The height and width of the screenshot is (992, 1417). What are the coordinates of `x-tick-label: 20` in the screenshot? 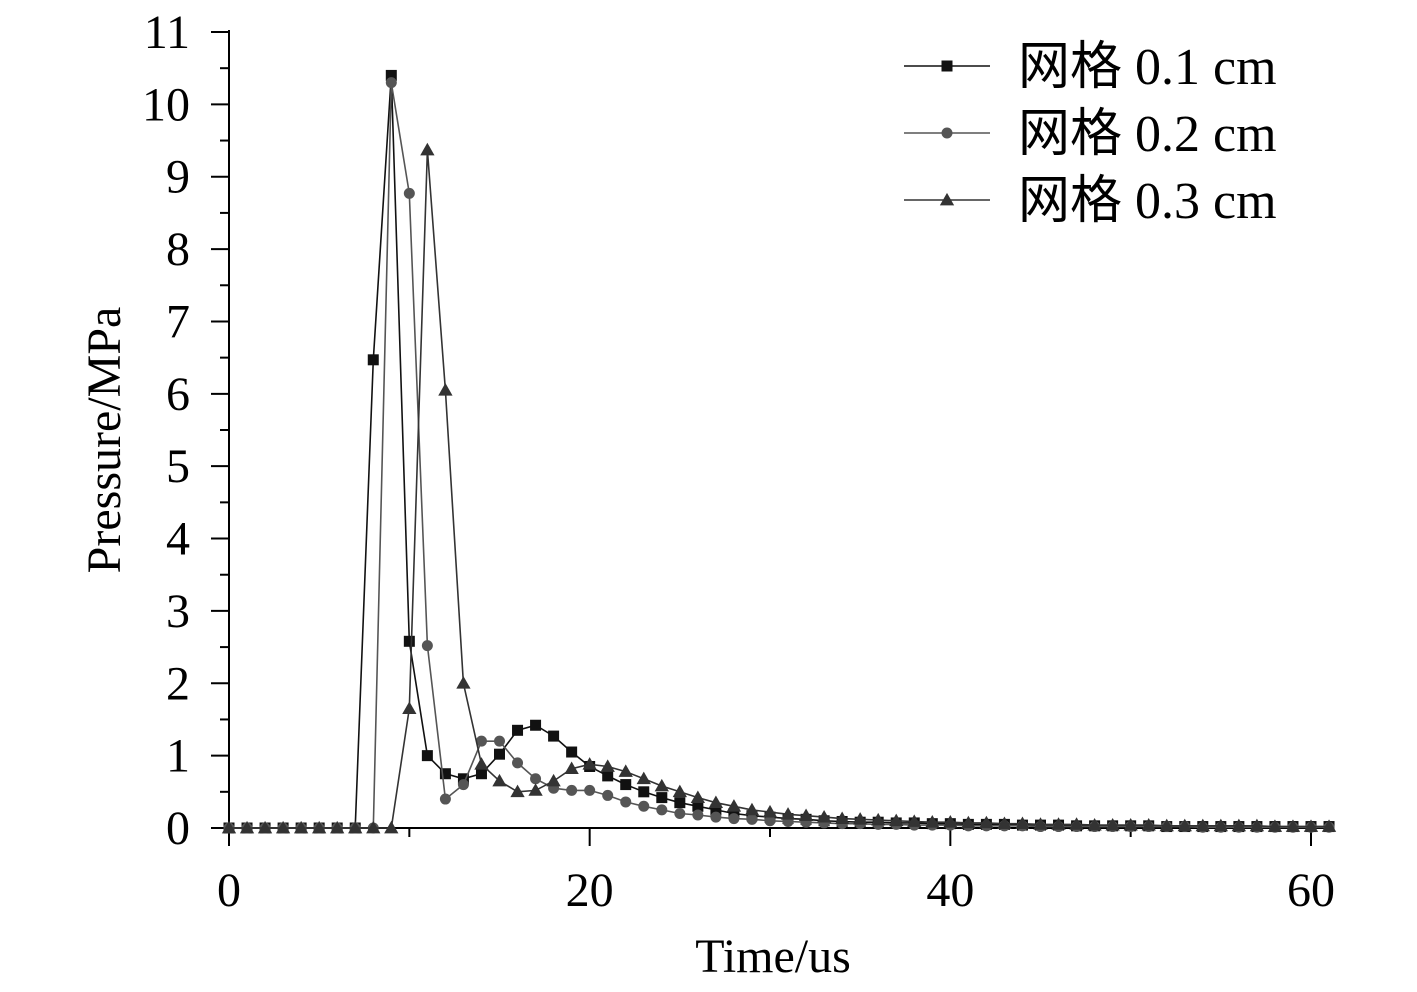 It's located at (590, 890).